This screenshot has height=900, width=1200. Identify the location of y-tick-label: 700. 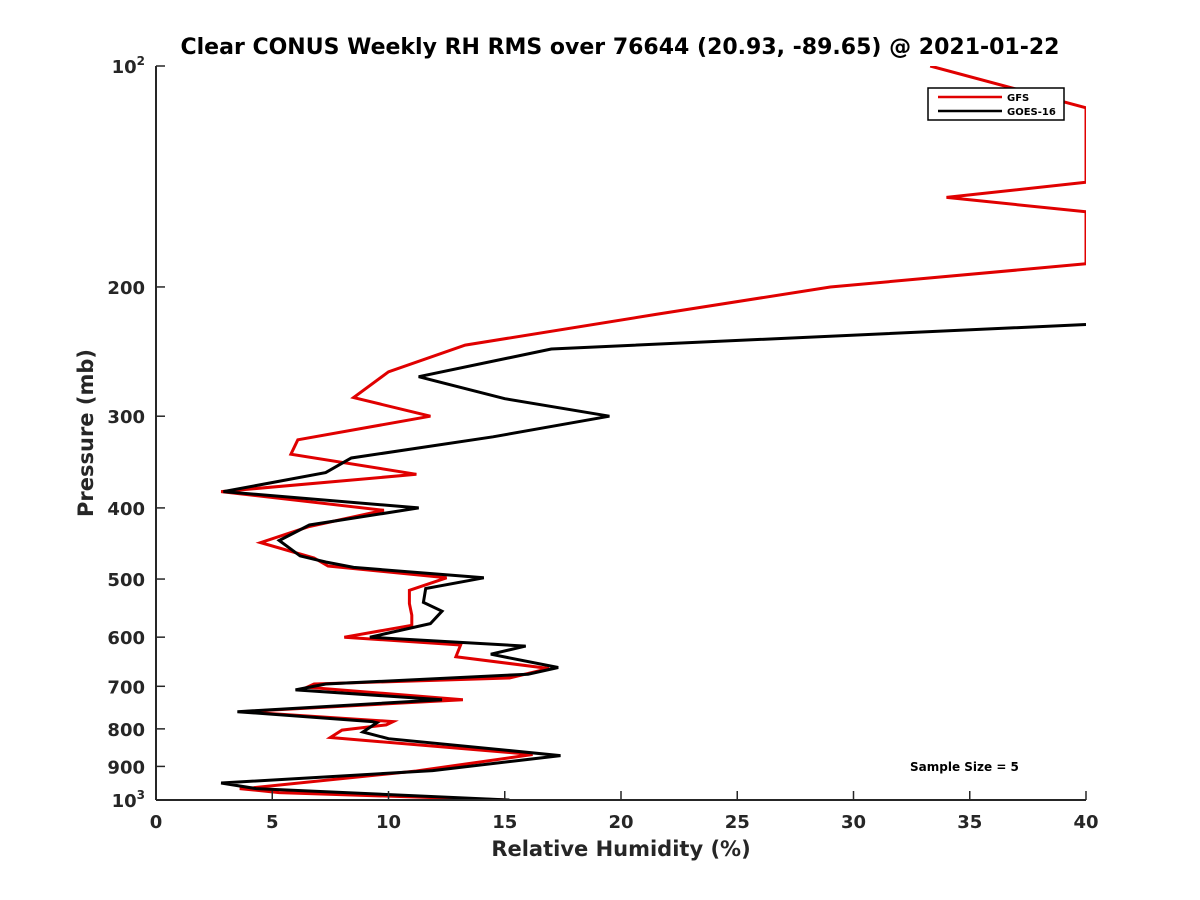
(126, 687).